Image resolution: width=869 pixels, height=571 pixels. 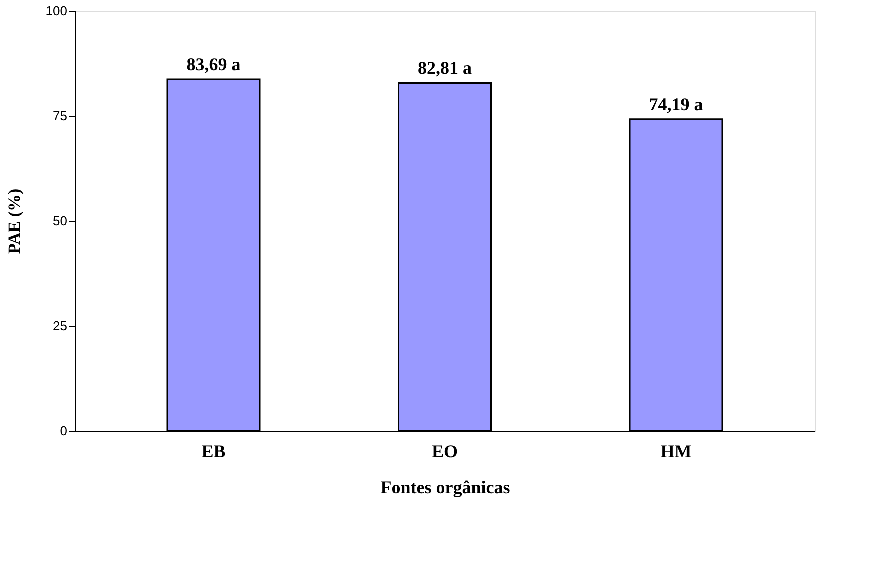 What do you see at coordinates (14, 221) in the screenshot?
I see `y-axis-title: PAE (%)` at bounding box center [14, 221].